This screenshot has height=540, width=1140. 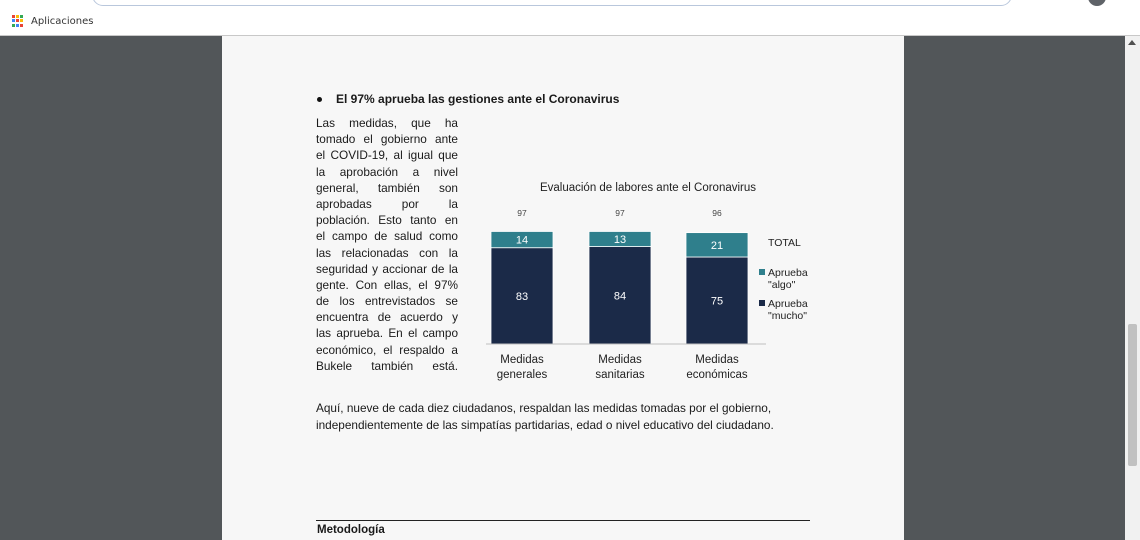 I want to click on legend-label: "algo", so click(x=782, y=285).